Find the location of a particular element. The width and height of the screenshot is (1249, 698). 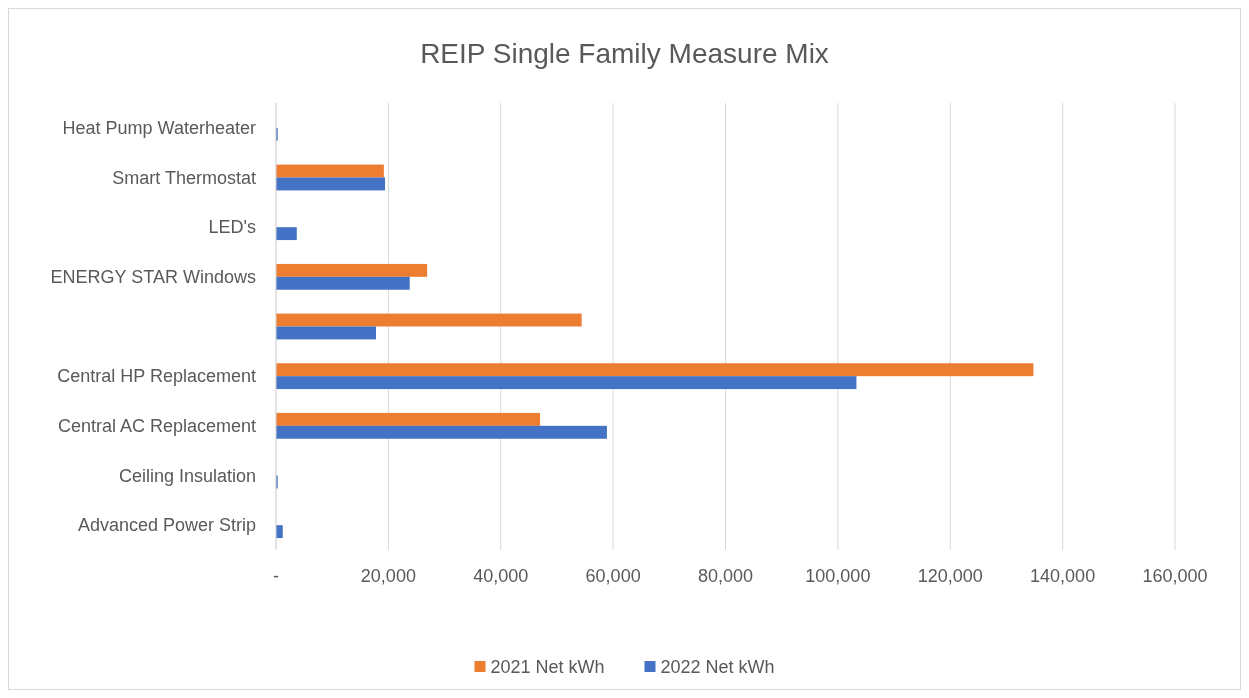

y-tick-label: Advanced Power Strip is located at coordinates (166, 525).